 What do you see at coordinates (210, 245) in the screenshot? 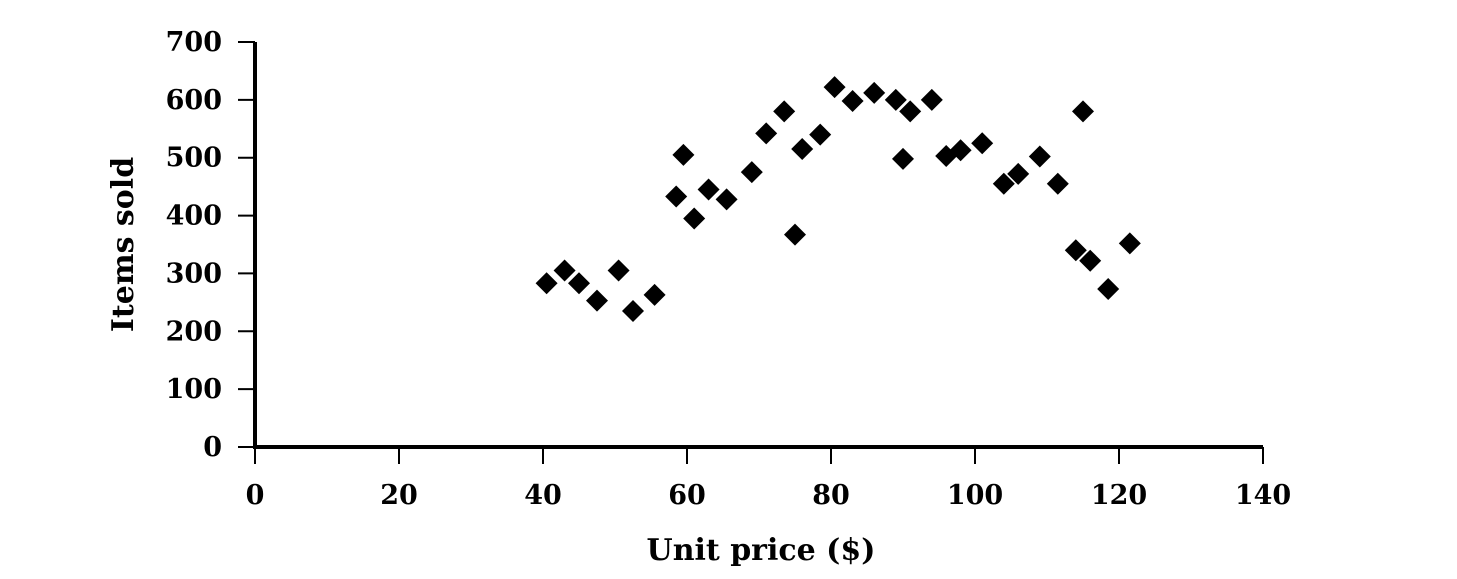
I see `y-axis-ticks: 0 100 200 300 400 500 600 700` at bounding box center [210, 245].